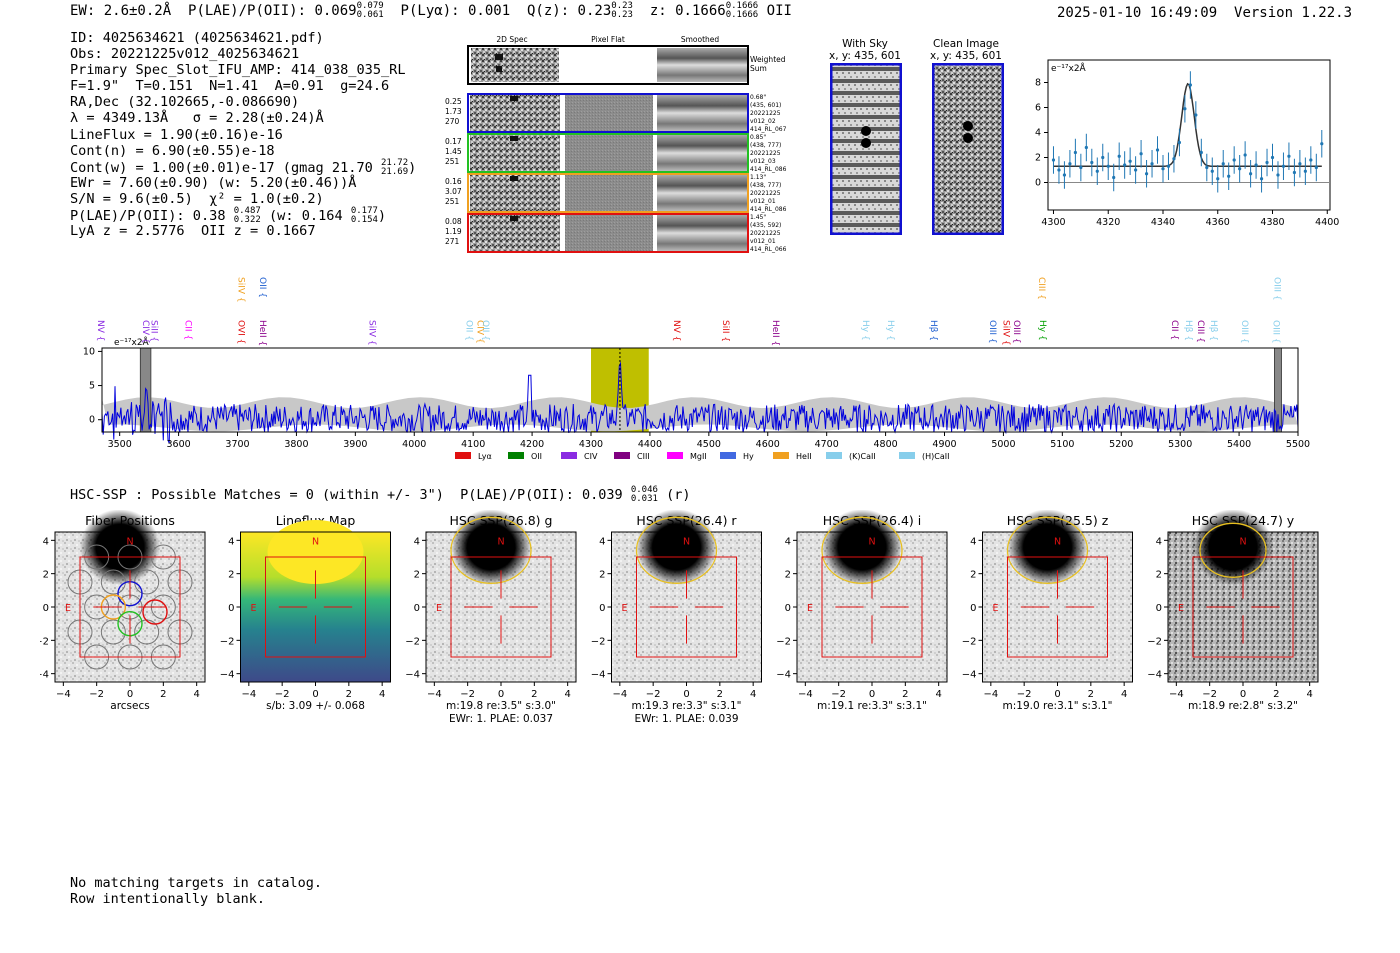  Describe the element at coordinates (262, 287) in the screenshot. I see `spectrum-line-label: OII {` at that location.